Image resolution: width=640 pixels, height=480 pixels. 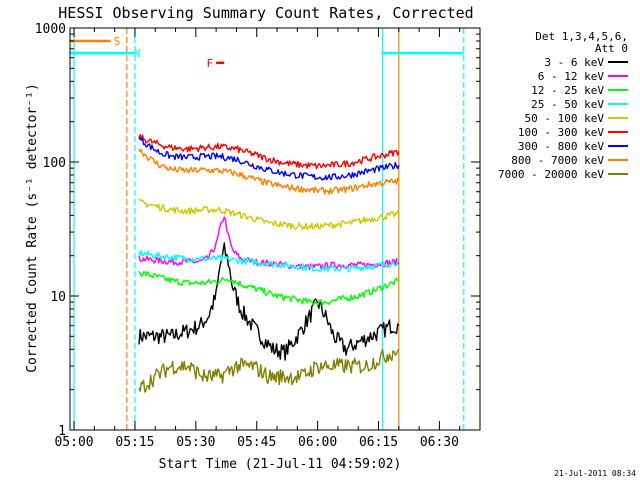 What do you see at coordinates (567, 104) in the screenshot?
I see `legend-entry-label-3: 25 - 50 keV` at bounding box center [567, 104].